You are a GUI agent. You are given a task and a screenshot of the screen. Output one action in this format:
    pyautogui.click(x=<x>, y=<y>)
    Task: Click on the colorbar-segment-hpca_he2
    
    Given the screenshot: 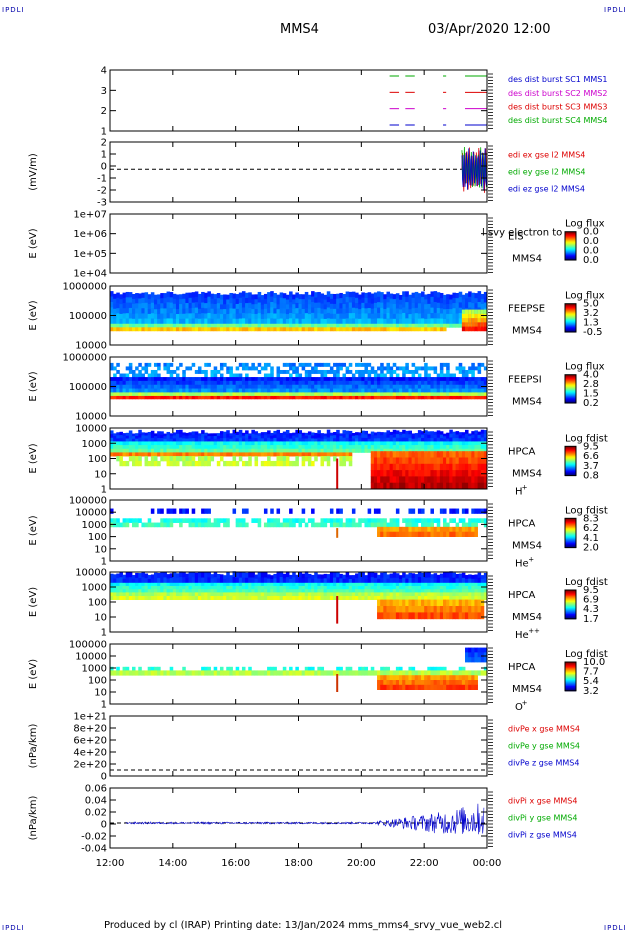 What is the action you would take?
    pyautogui.click(x=570, y=600)
    